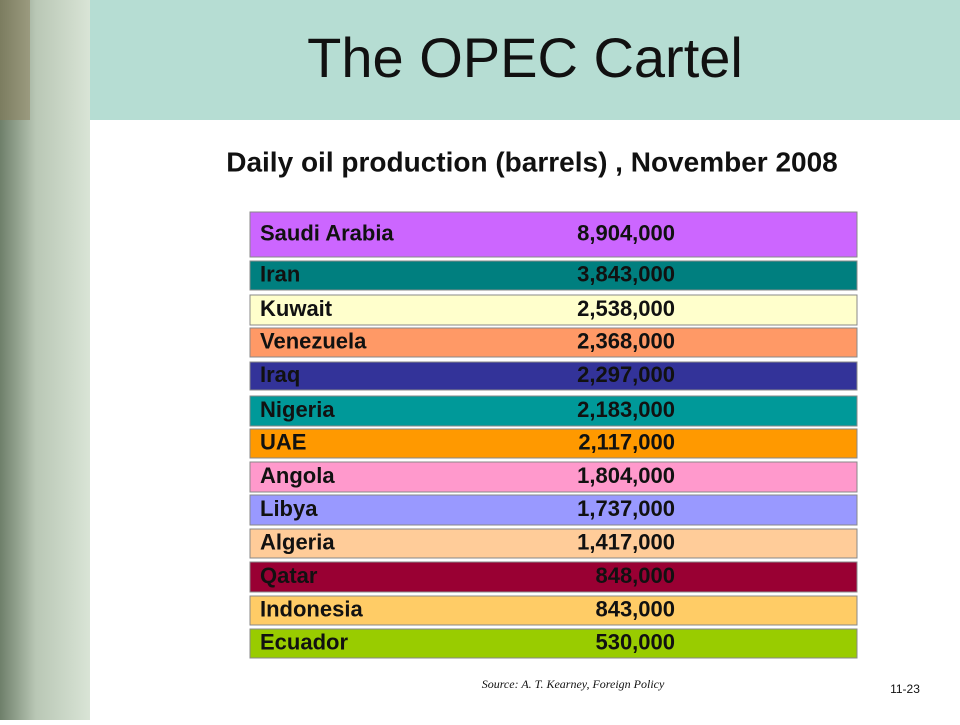 The width and height of the screenshot is (960, 725). What do you see at coordinates (283, 441) in the screenshot?
I see `country-name: UAE` at bounding box center [283, 441].